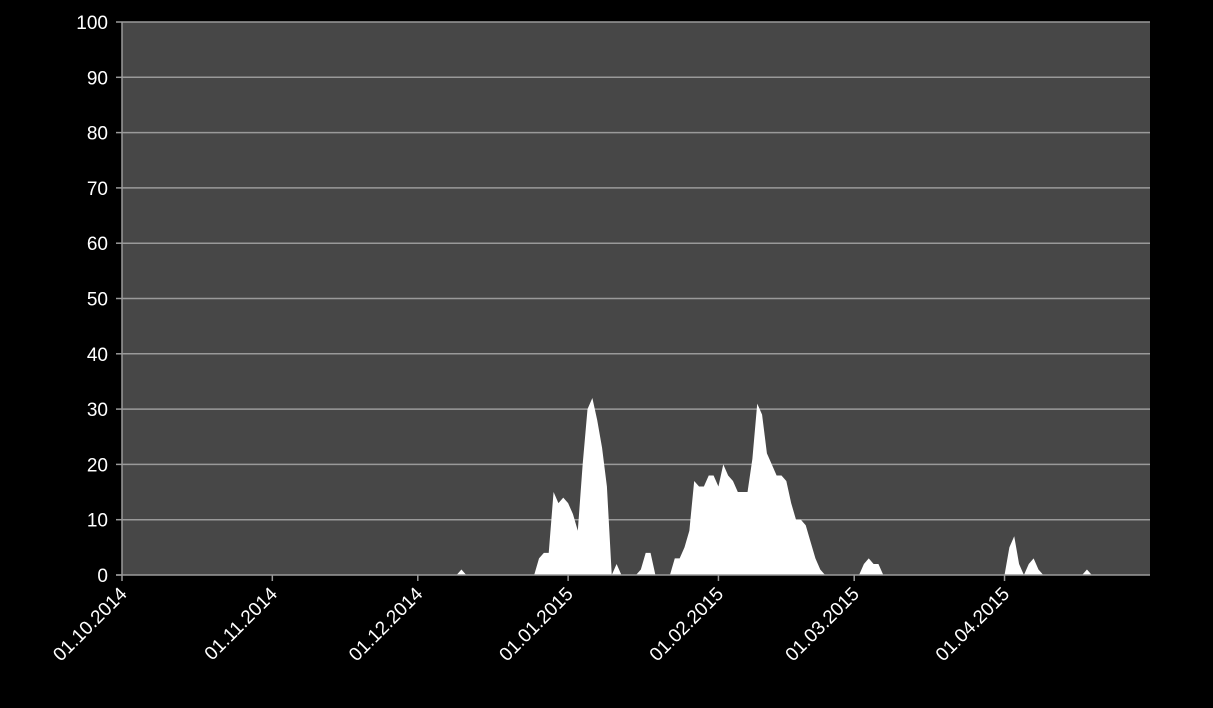  I want to click on y-tick-label: 50, so click(97, 300).